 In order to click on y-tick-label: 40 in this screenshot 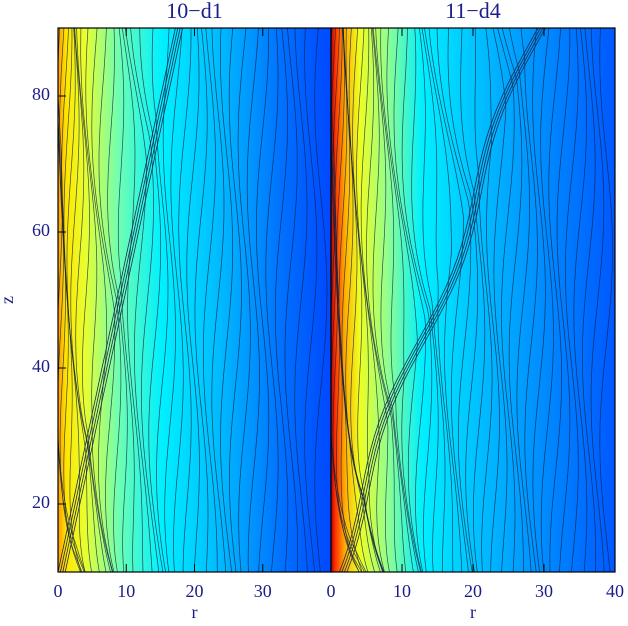, I will do `click(41, 366)`.